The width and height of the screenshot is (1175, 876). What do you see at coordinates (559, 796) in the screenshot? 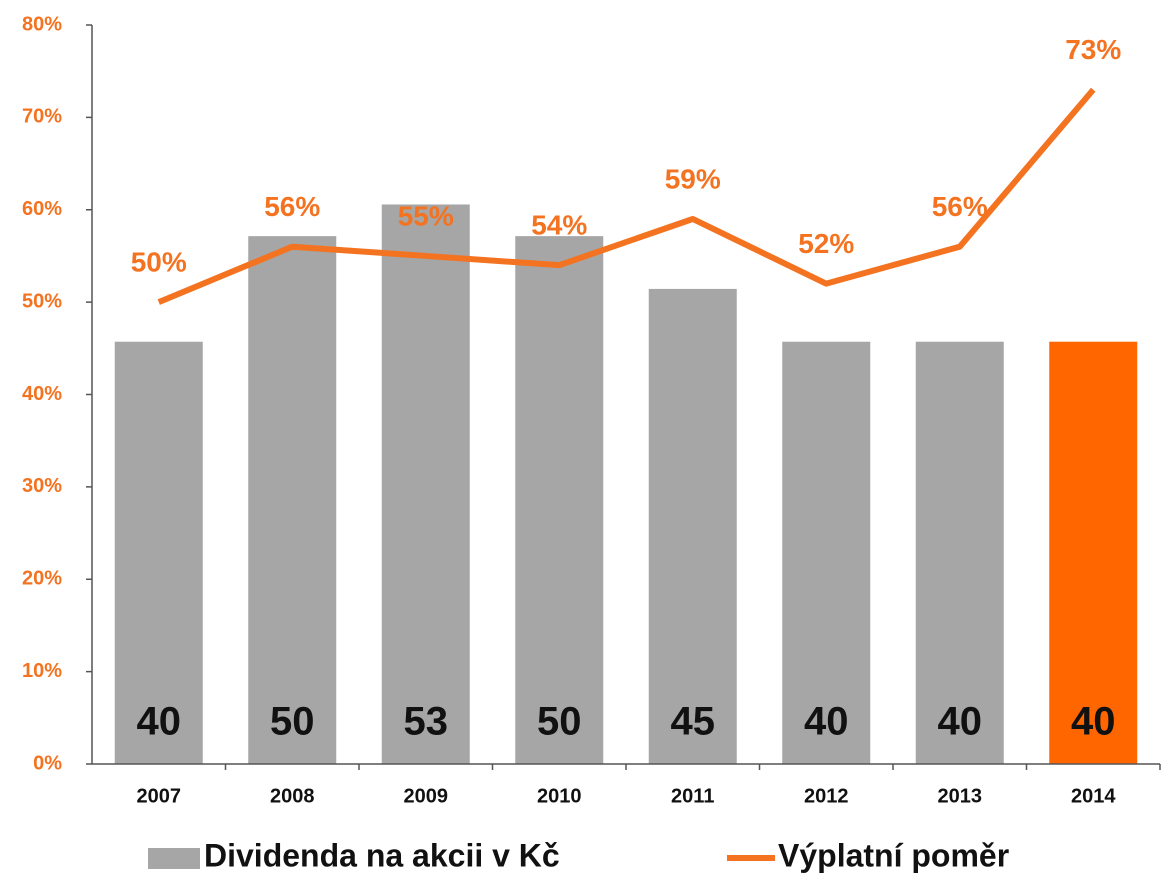
I see `x-tick-label: 2010` at bounding box center [559, 796].